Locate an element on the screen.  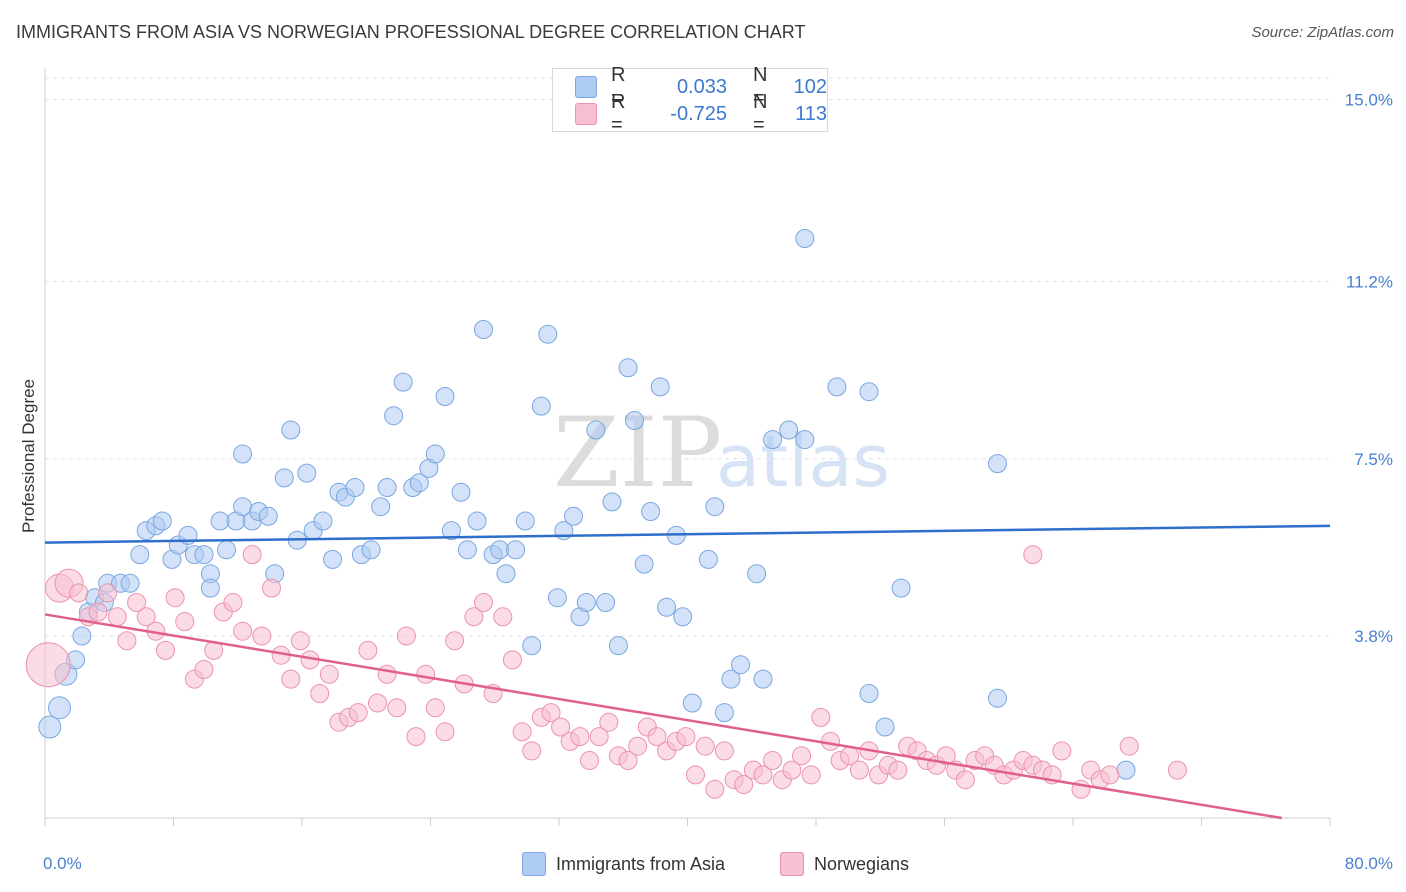
bottom-legend-swatch-norwegians is located at coordinates (792, 864).